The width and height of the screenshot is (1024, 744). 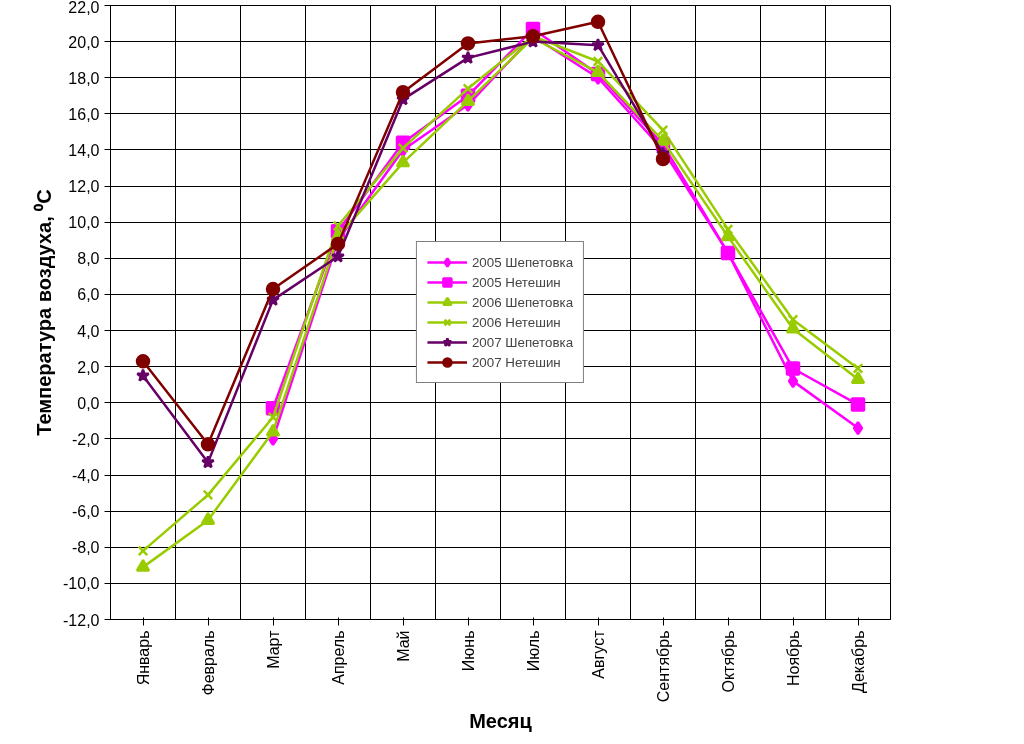 I want to click on x-tick-label: Октябрь, so click(x=728, y=661).